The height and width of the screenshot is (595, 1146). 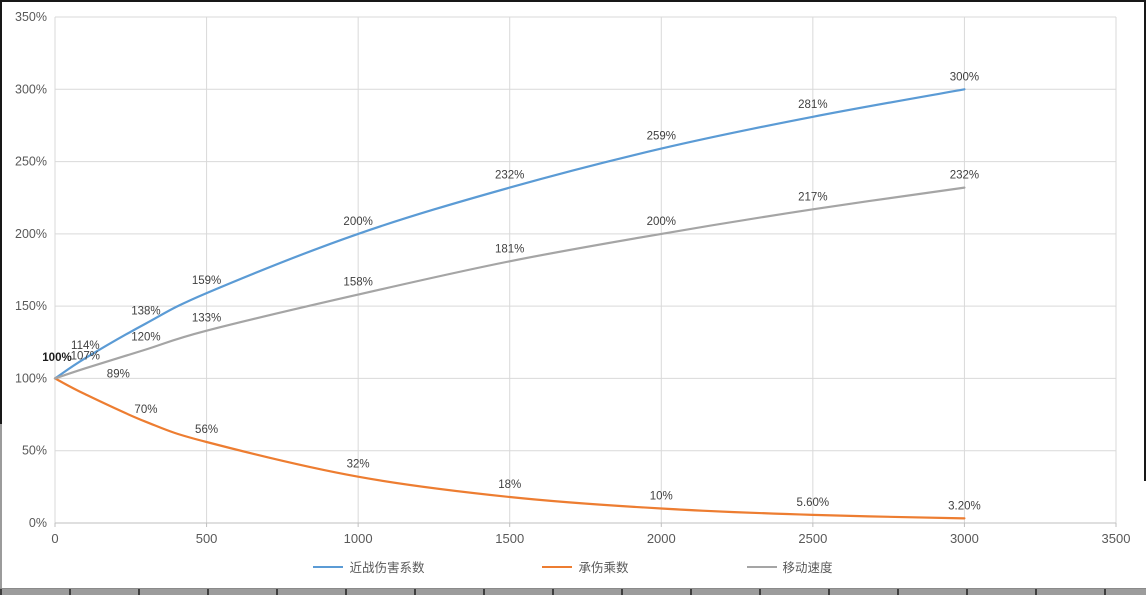 What do you see at coordinates (387, 568) in the screenshot?
I see `legend-label: 近战伤害系数` at bounding box center [387, 568].